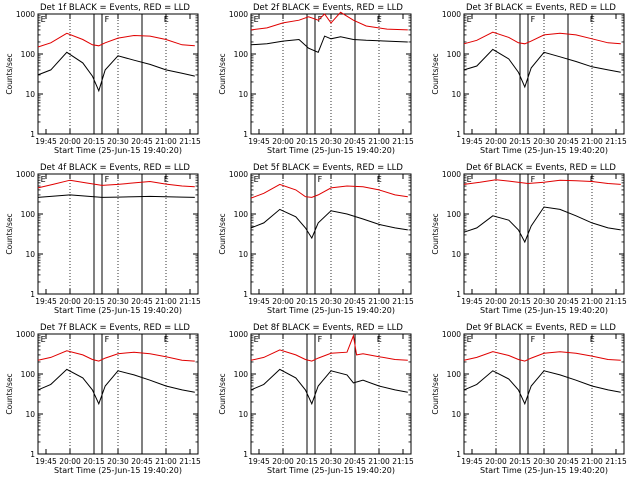  Describe the element at coordinates (328, 8) in the screenshot. I see `chart-title: Det 2f BLACK = Events, RED = LLD` at that location.